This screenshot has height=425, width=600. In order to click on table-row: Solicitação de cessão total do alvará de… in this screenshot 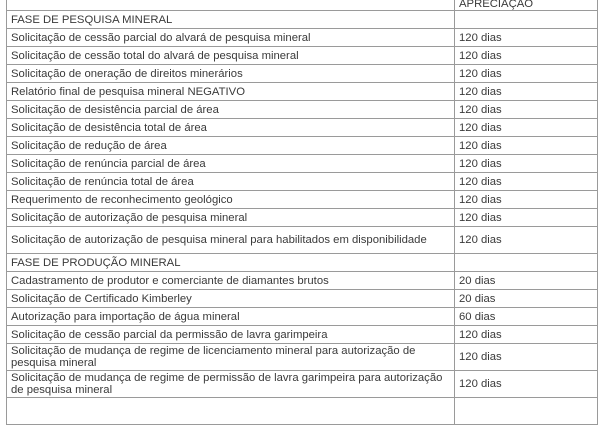, I will do `click(302, 55)`.